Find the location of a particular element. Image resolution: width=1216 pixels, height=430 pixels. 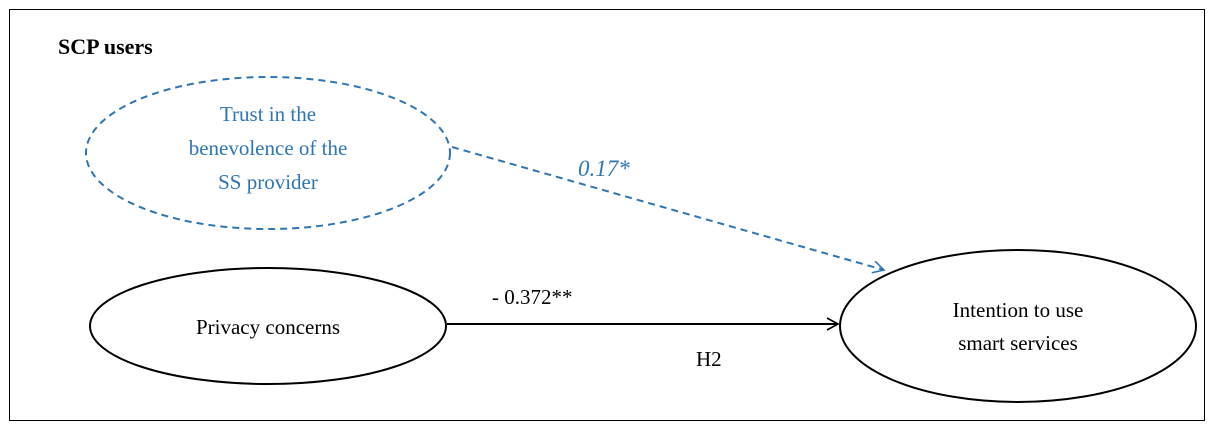

privacy-concerns-ellipse is located at coordinates (268, 326).